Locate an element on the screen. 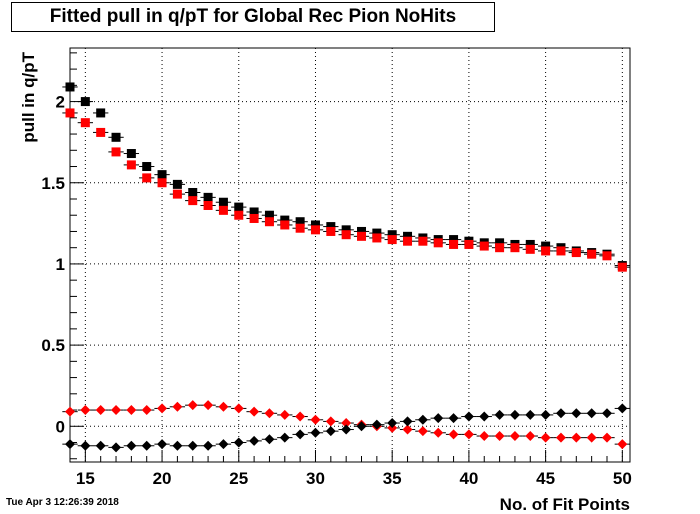 The height and width of the screenshot is (514, 700). x-tick-label: 45 is located at coordinates (545, 478).